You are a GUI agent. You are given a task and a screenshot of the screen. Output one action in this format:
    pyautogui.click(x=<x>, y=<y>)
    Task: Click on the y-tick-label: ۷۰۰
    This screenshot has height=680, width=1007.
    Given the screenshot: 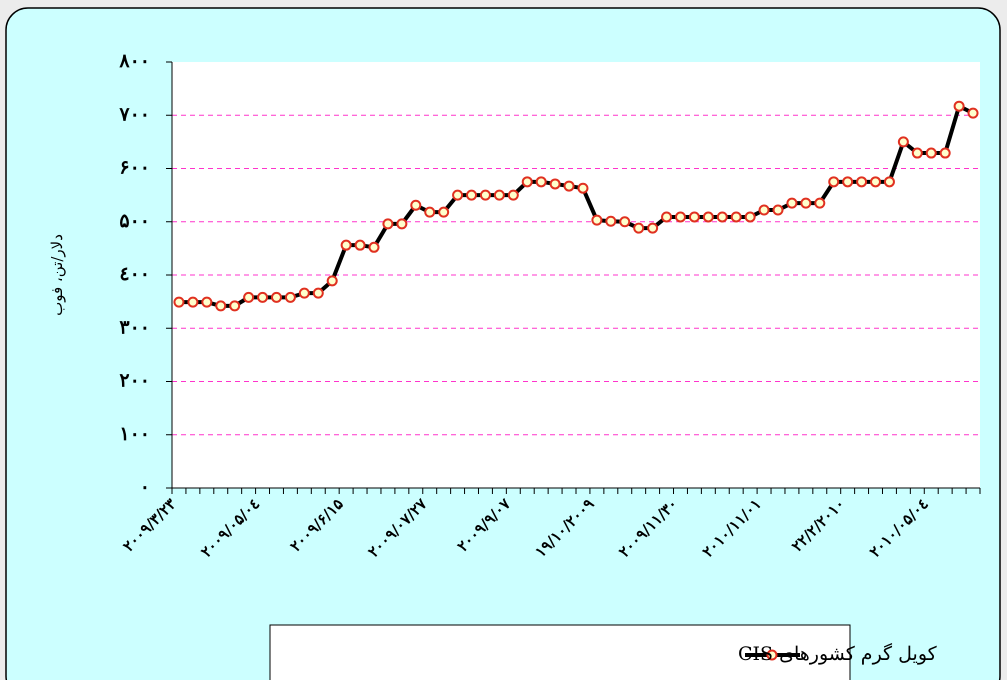 What is the action you would take?
    pyautogui.click(x=134, y=114)
    